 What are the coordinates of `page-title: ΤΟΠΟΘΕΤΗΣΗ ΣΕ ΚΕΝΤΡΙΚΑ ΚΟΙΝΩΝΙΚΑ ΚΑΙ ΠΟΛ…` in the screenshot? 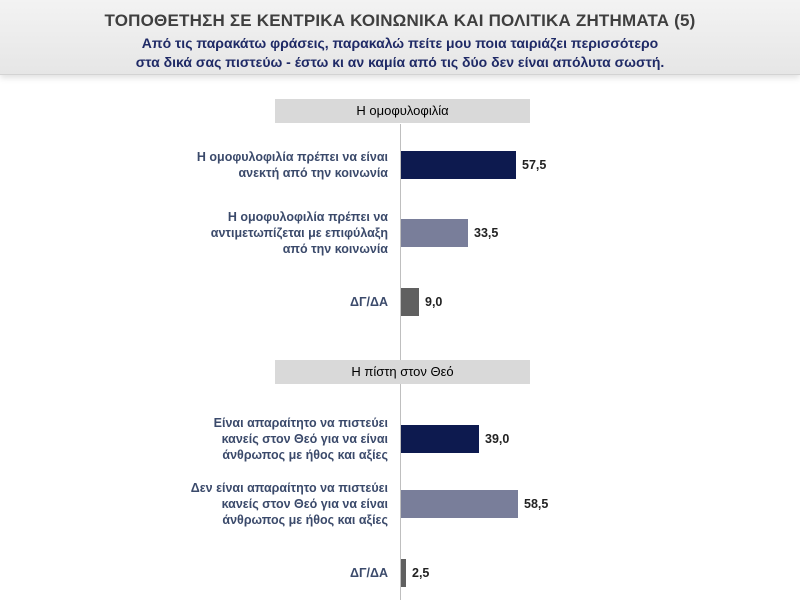 It's located at (400, 20).